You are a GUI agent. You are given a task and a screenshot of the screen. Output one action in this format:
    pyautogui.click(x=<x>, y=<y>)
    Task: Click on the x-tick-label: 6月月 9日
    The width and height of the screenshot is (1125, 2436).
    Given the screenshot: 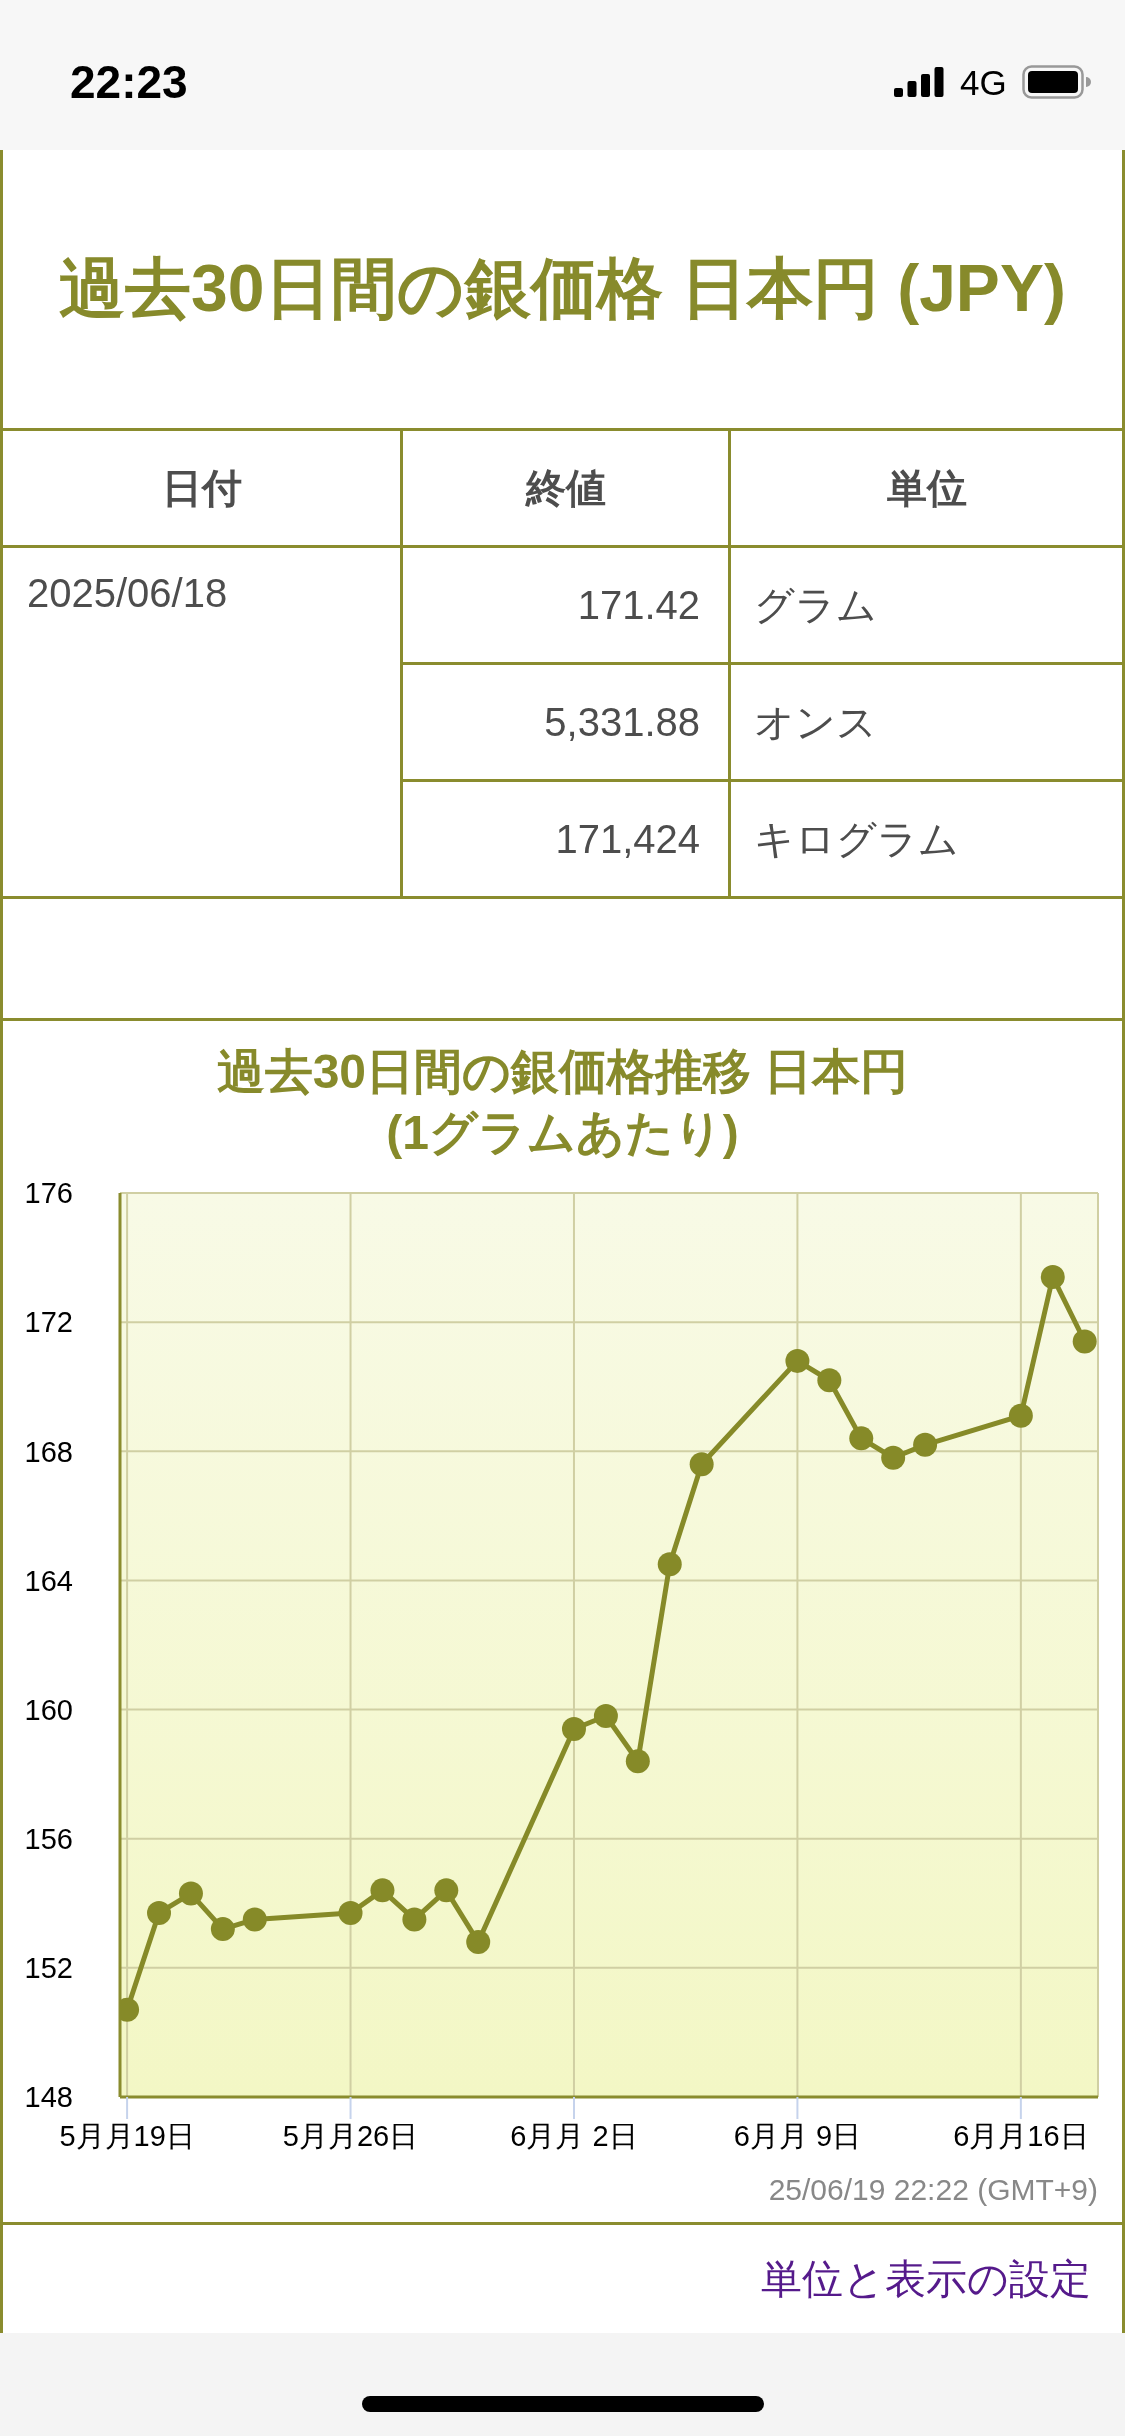 What is the action you would take?
    pyautogui.click(x=797, y=2135)
    